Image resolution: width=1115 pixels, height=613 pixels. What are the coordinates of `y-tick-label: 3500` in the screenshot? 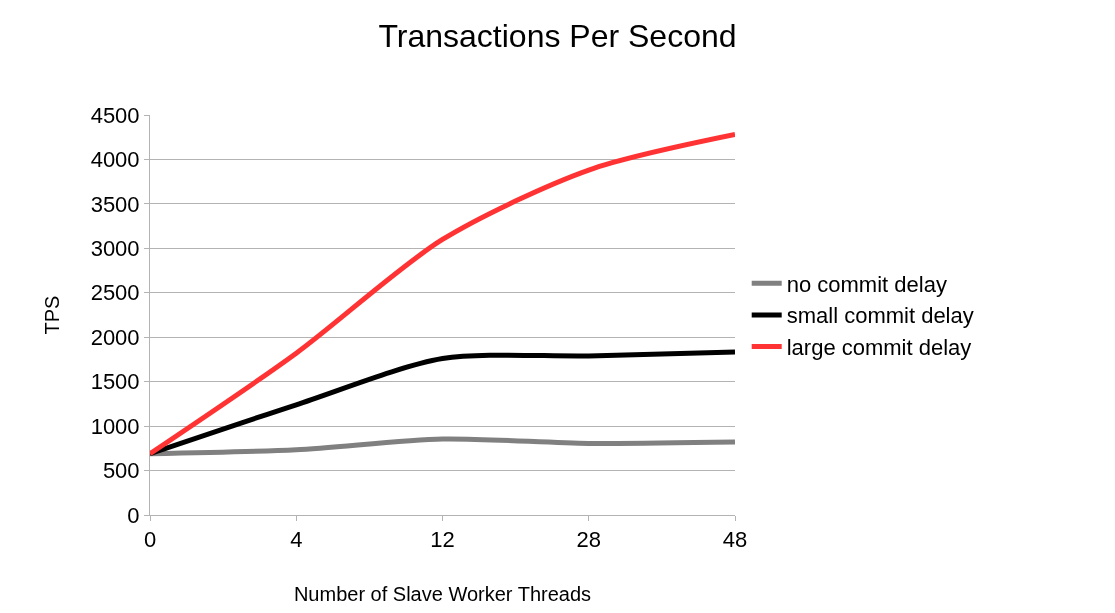 It's located at (115, 204).